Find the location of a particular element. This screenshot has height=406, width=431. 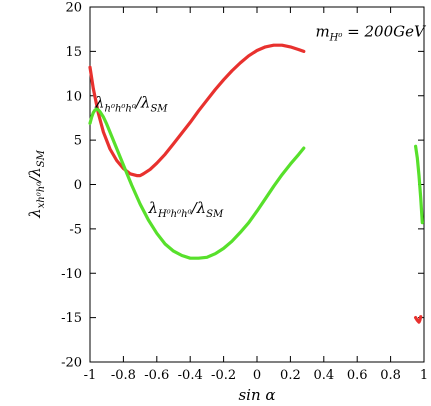

annotation-green-label: λH⁰h⁰h⁰/λSM is located at coordinates (185, 209).